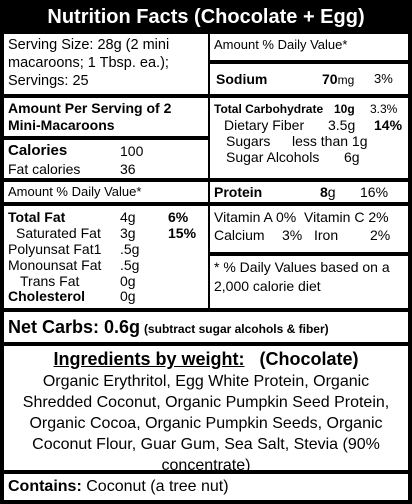 The height and width of the screenshot is (504, 412). Describe the element at coordinates (239, 235) in the screenshot. I see `calcium-label: Calcium` at that location.